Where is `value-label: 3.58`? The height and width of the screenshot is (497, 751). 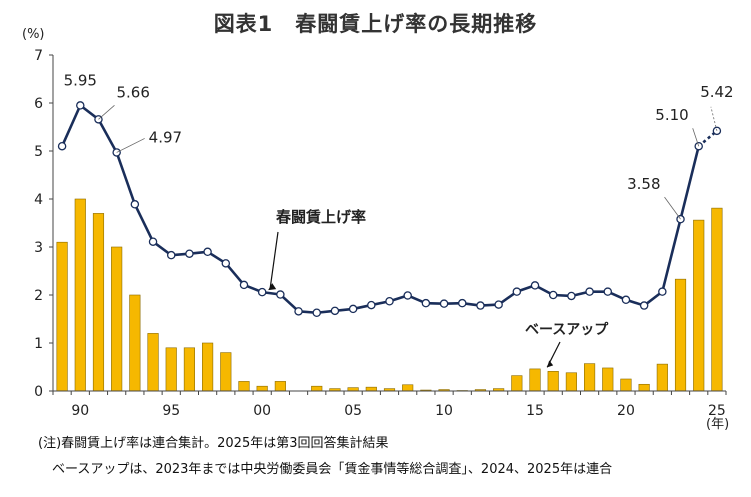
value-label: 3.58 is located at coordinates (643, 184).